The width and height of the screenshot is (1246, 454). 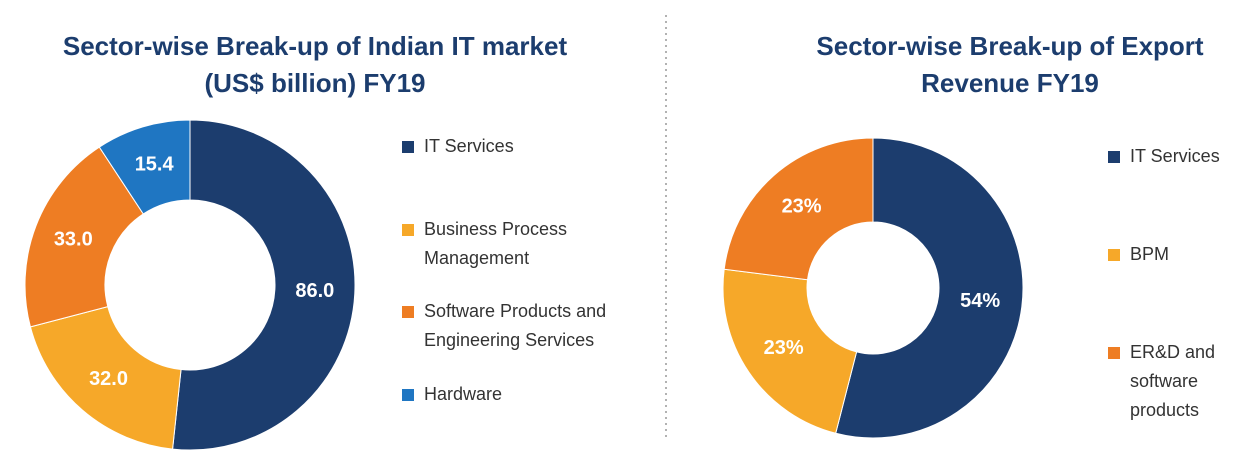 I want to click on legend-label: Business Process Management, so click(x=496, y=243).